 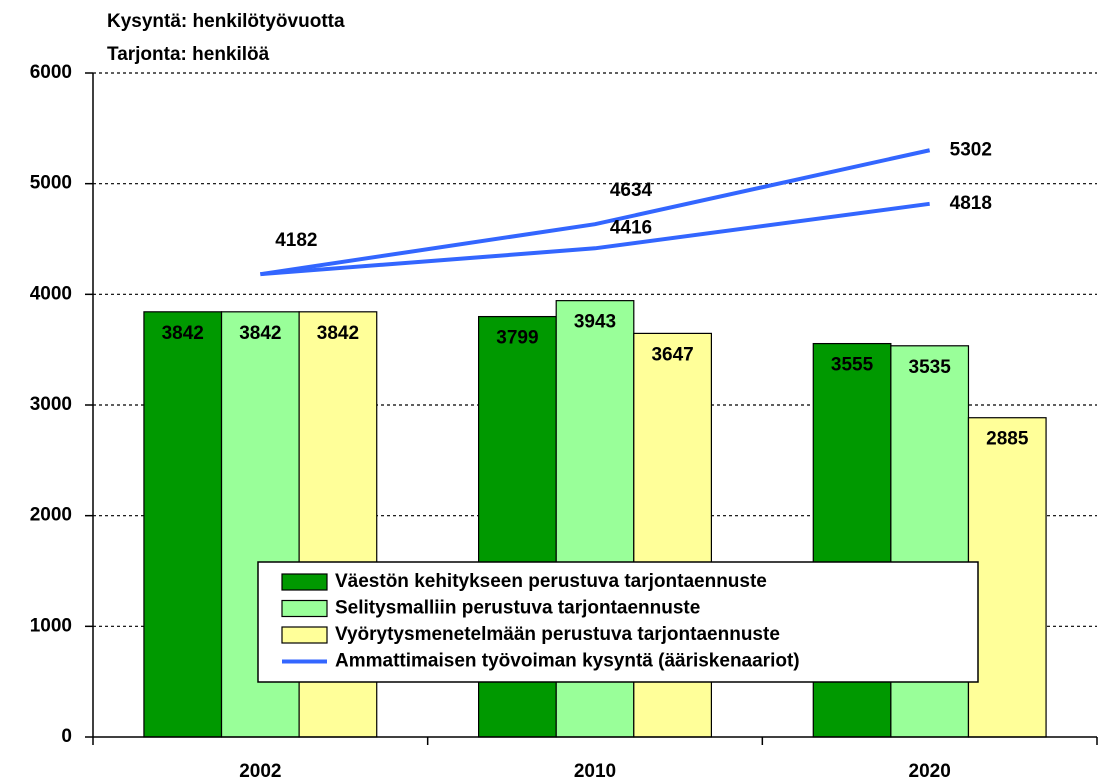 I want to click on data-label: 3943, so click(x=595, y=322).